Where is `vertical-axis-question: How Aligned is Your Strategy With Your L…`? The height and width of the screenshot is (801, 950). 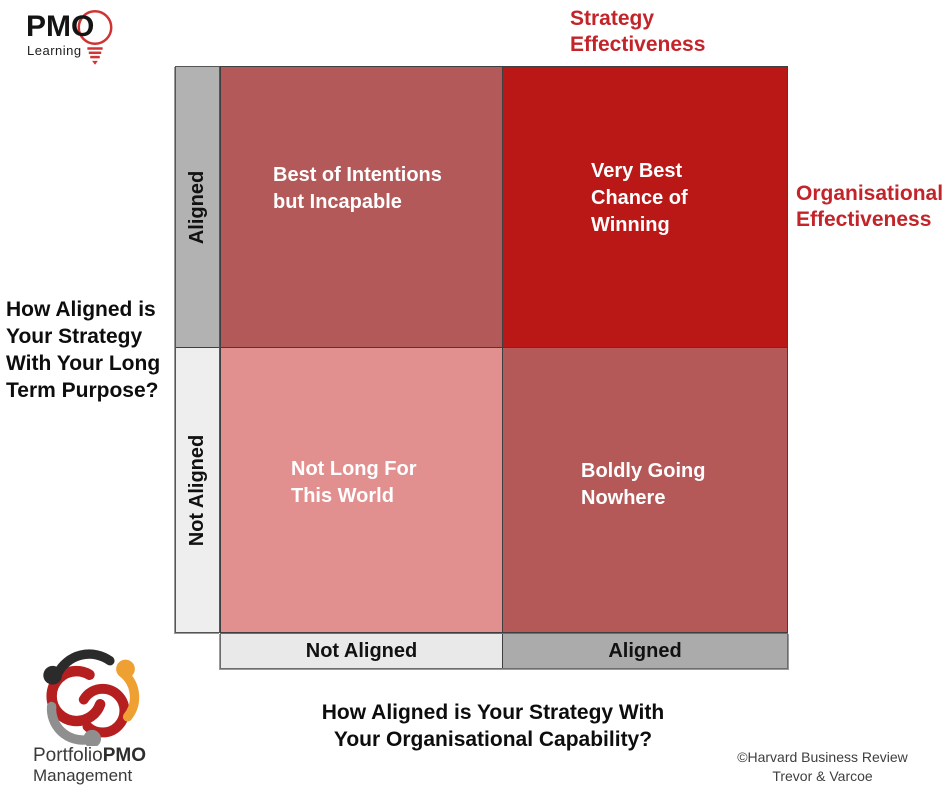
vertical-axis-question: How Aligned is Your Strategy With Your L… is located at coordinates (83, 350).